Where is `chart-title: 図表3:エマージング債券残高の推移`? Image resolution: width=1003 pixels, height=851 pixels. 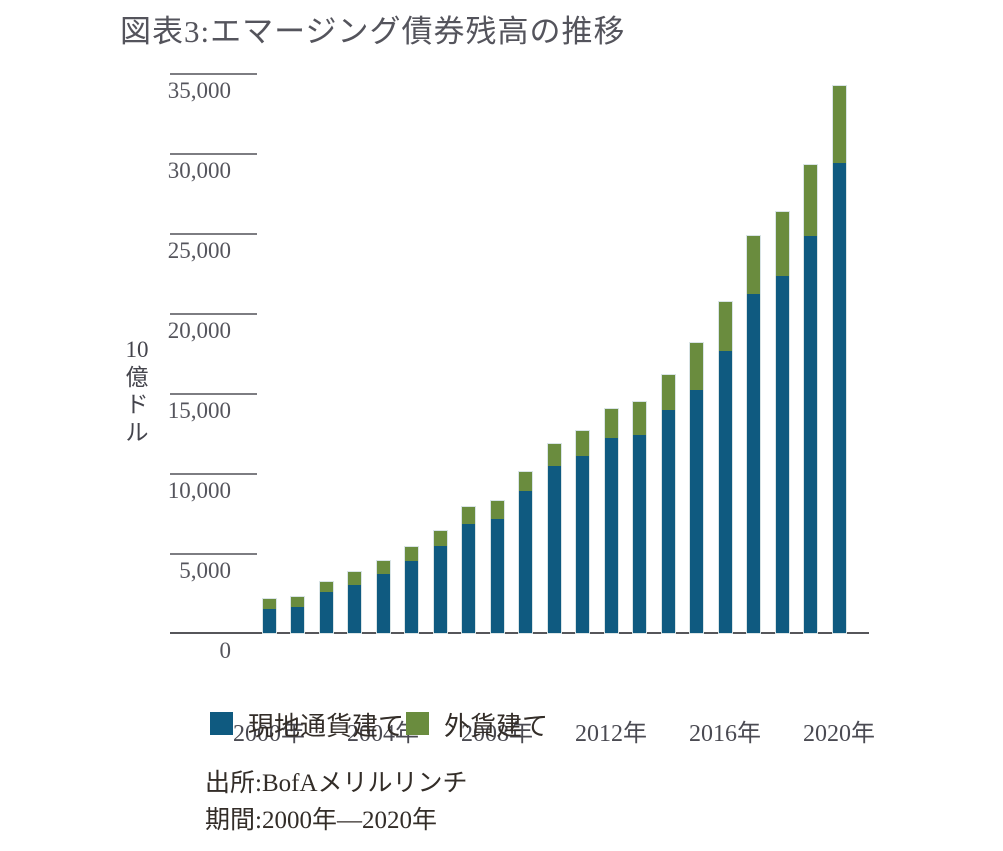
chart-title: 図表3:エマージング債券残高の推移 is located at coordinates (373, 31).